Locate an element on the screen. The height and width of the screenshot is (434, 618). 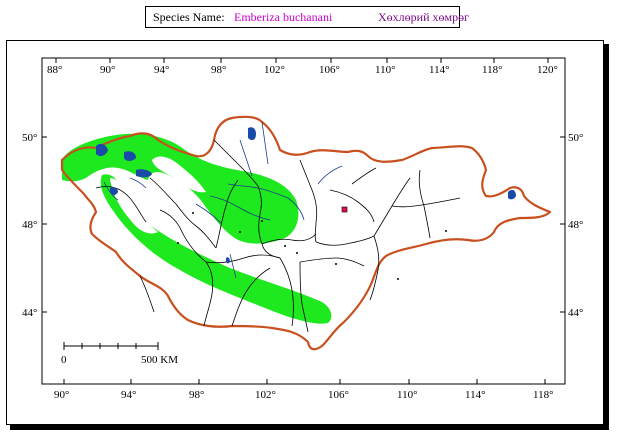
lon-label-top-1: 90° is located at coordinates (107, 70).